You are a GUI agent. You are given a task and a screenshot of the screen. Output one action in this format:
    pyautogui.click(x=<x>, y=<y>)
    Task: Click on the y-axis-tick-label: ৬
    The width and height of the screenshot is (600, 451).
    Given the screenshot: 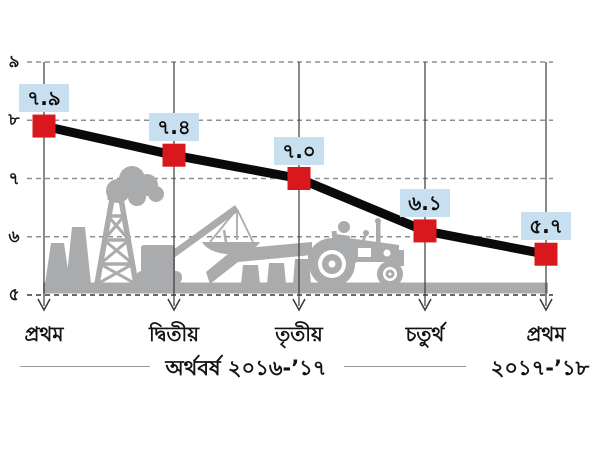 What is the action you would take?
    pyautogui.click(x=14, y=236)
    